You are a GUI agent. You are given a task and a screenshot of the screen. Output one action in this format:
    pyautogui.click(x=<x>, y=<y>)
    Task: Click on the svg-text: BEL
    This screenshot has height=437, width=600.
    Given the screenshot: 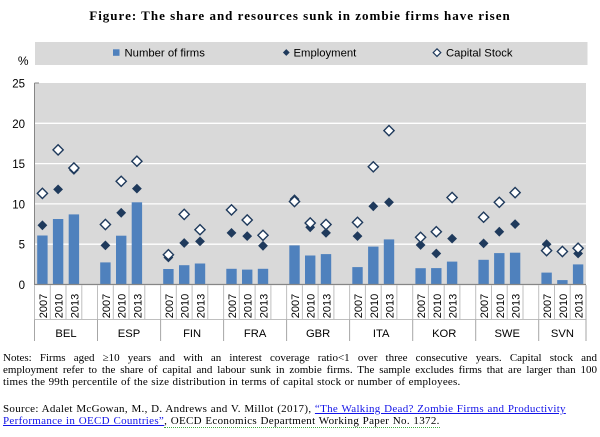 What is the action you would take?
    pyautogui.click(x=65, y=334)
    